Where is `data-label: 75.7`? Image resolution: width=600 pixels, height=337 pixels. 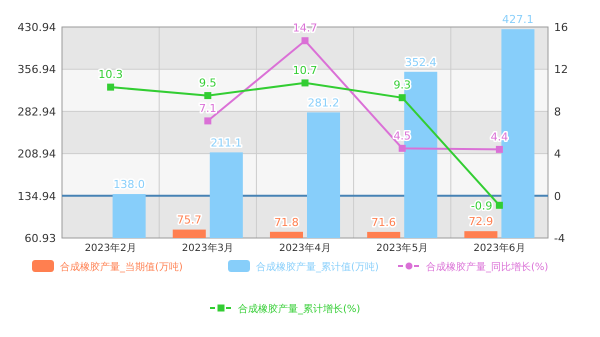
data-label: 75.7 is located at coordinates (189, 220).